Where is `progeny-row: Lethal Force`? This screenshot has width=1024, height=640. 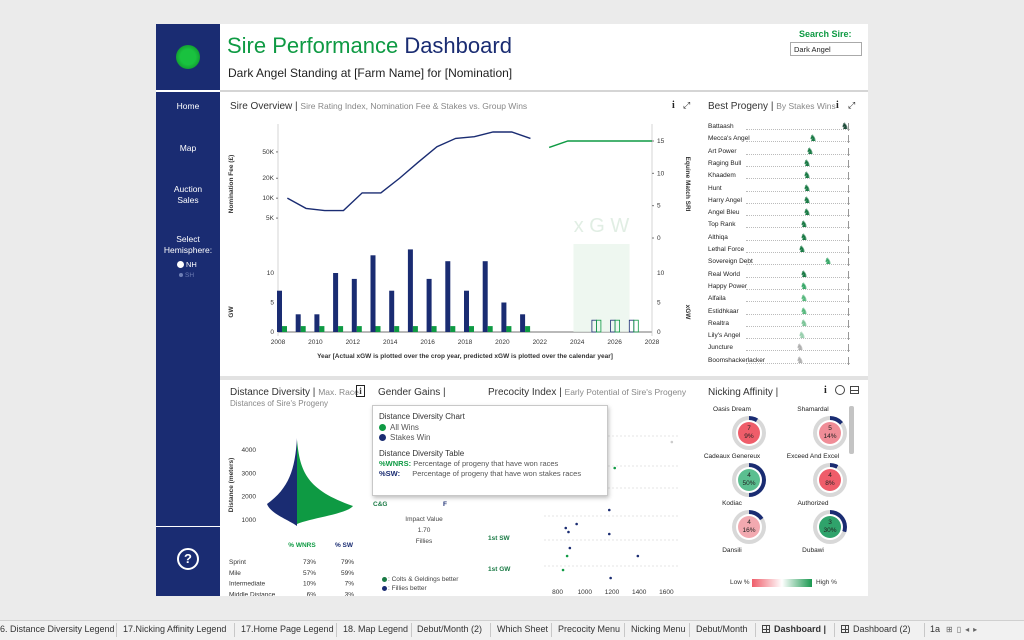
progeny-row: Lethal Force is located at coordinates (726, 249).